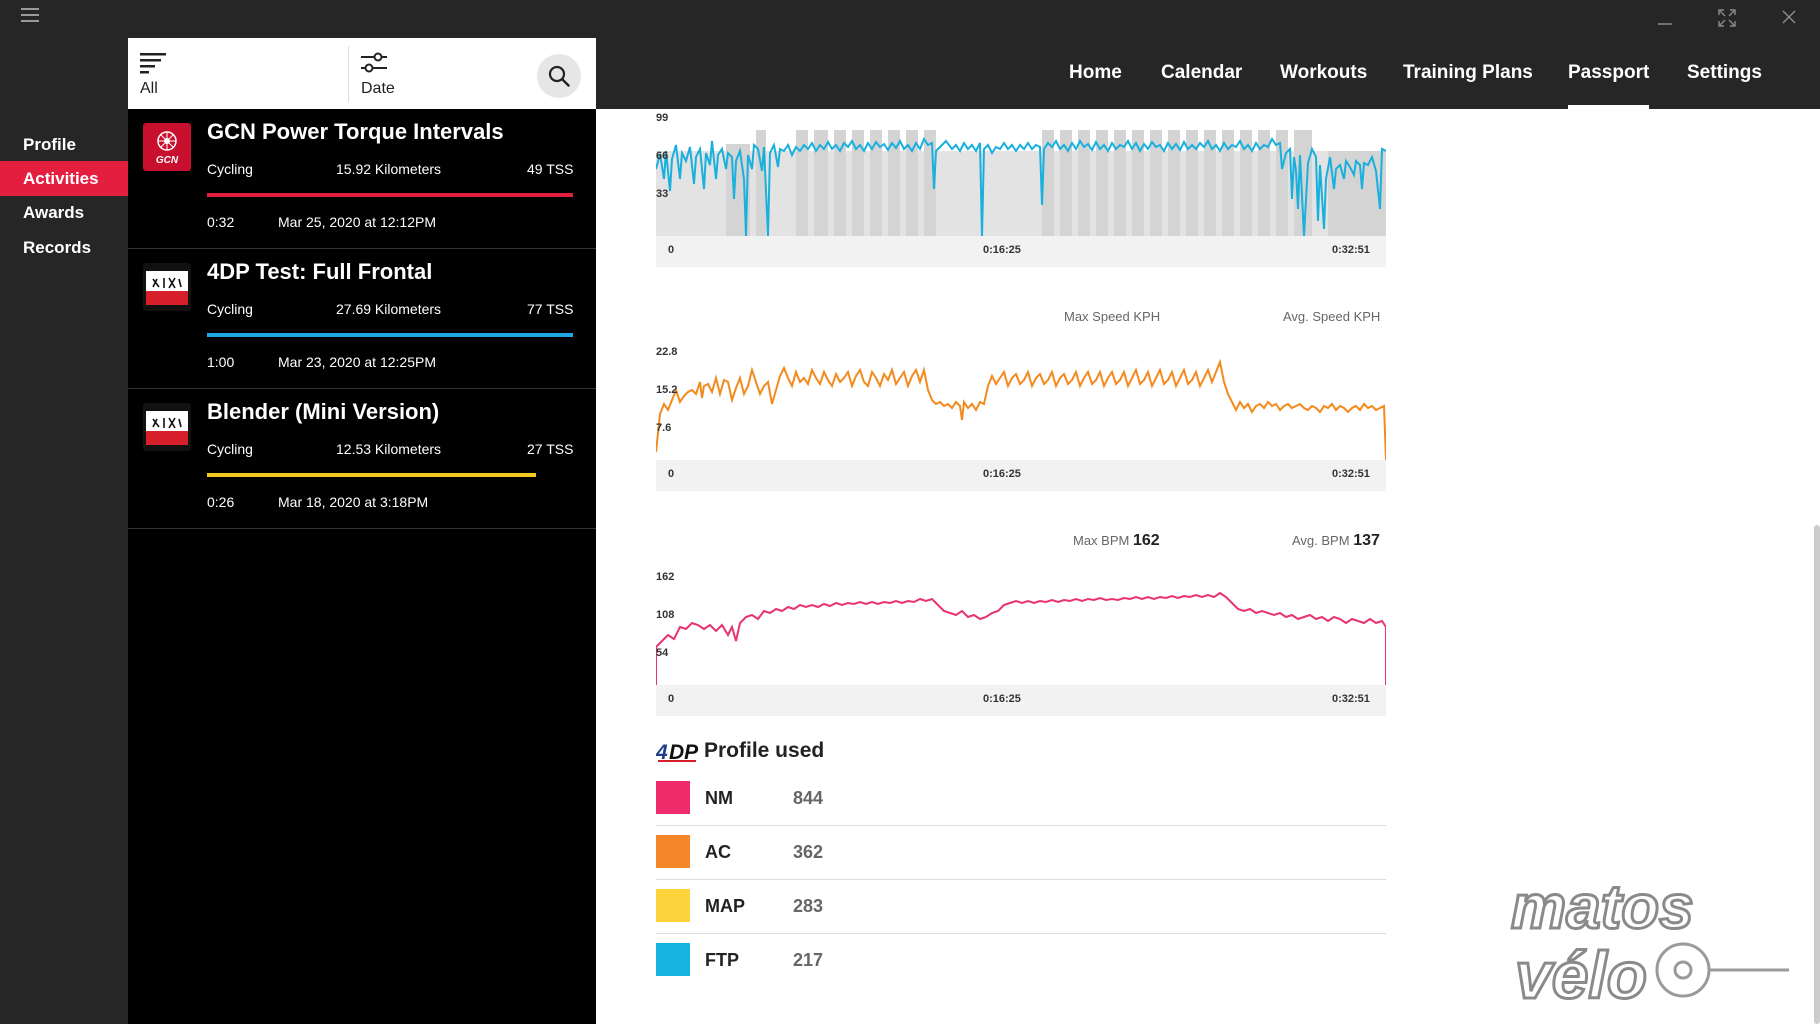  Describe the element at coordinates (1468, 72) in the screenshot. I see `nav-training-plans: Training Plans` at that location.